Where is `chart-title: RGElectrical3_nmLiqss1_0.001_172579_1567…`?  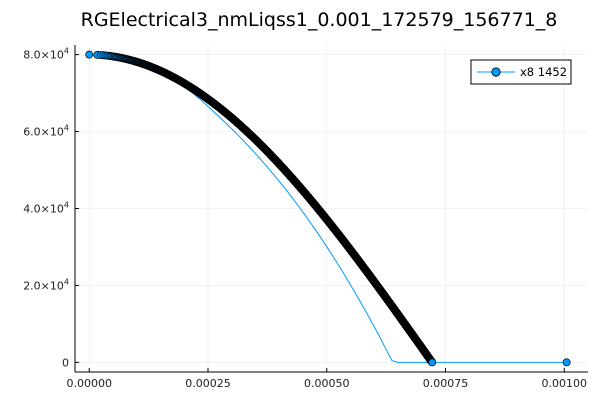 chart-title: RGElectrical3_nmLiqss1_0.001_172579_1567… is located at coordinates (319, 20).